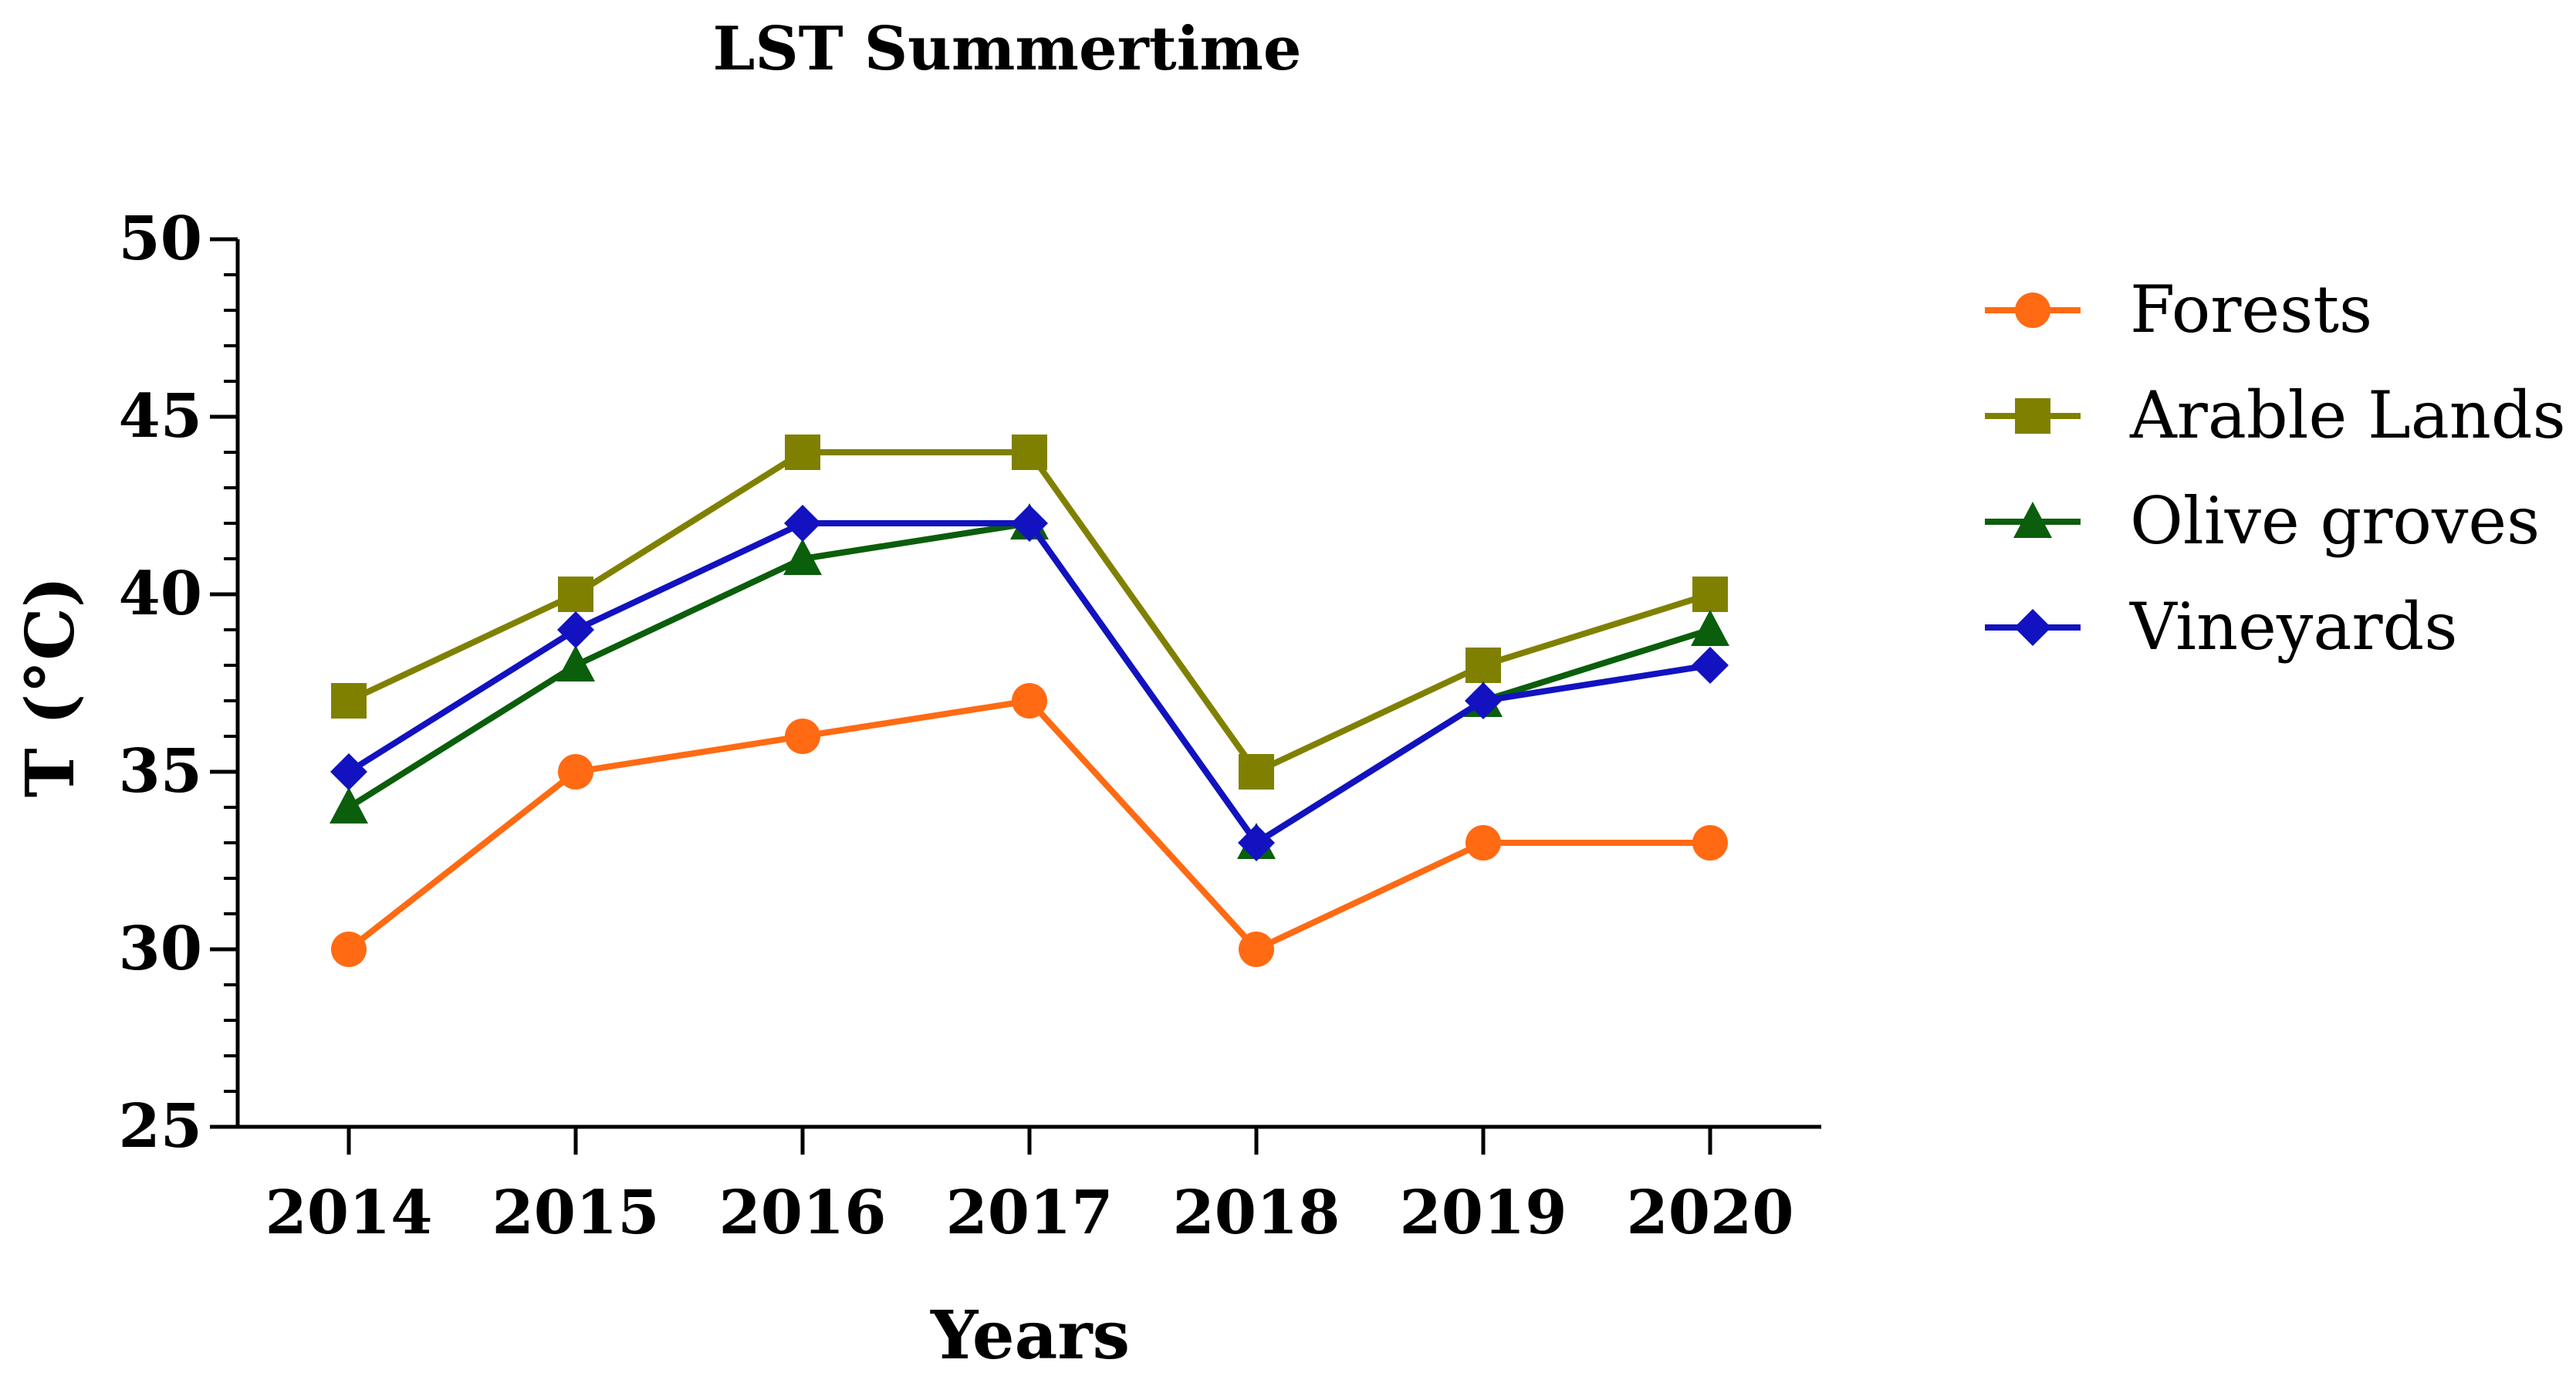 The width and height of the screenshot is (2576, 1390). I want to click on legend-label: Arable Lands, so click(2347, 415).